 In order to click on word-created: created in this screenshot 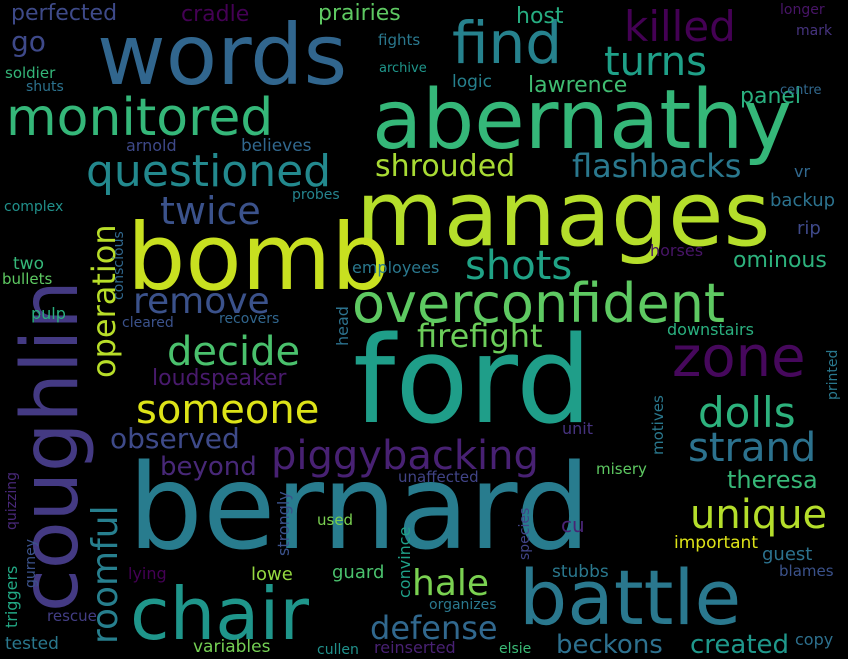, I will do `click(740, 644)`.